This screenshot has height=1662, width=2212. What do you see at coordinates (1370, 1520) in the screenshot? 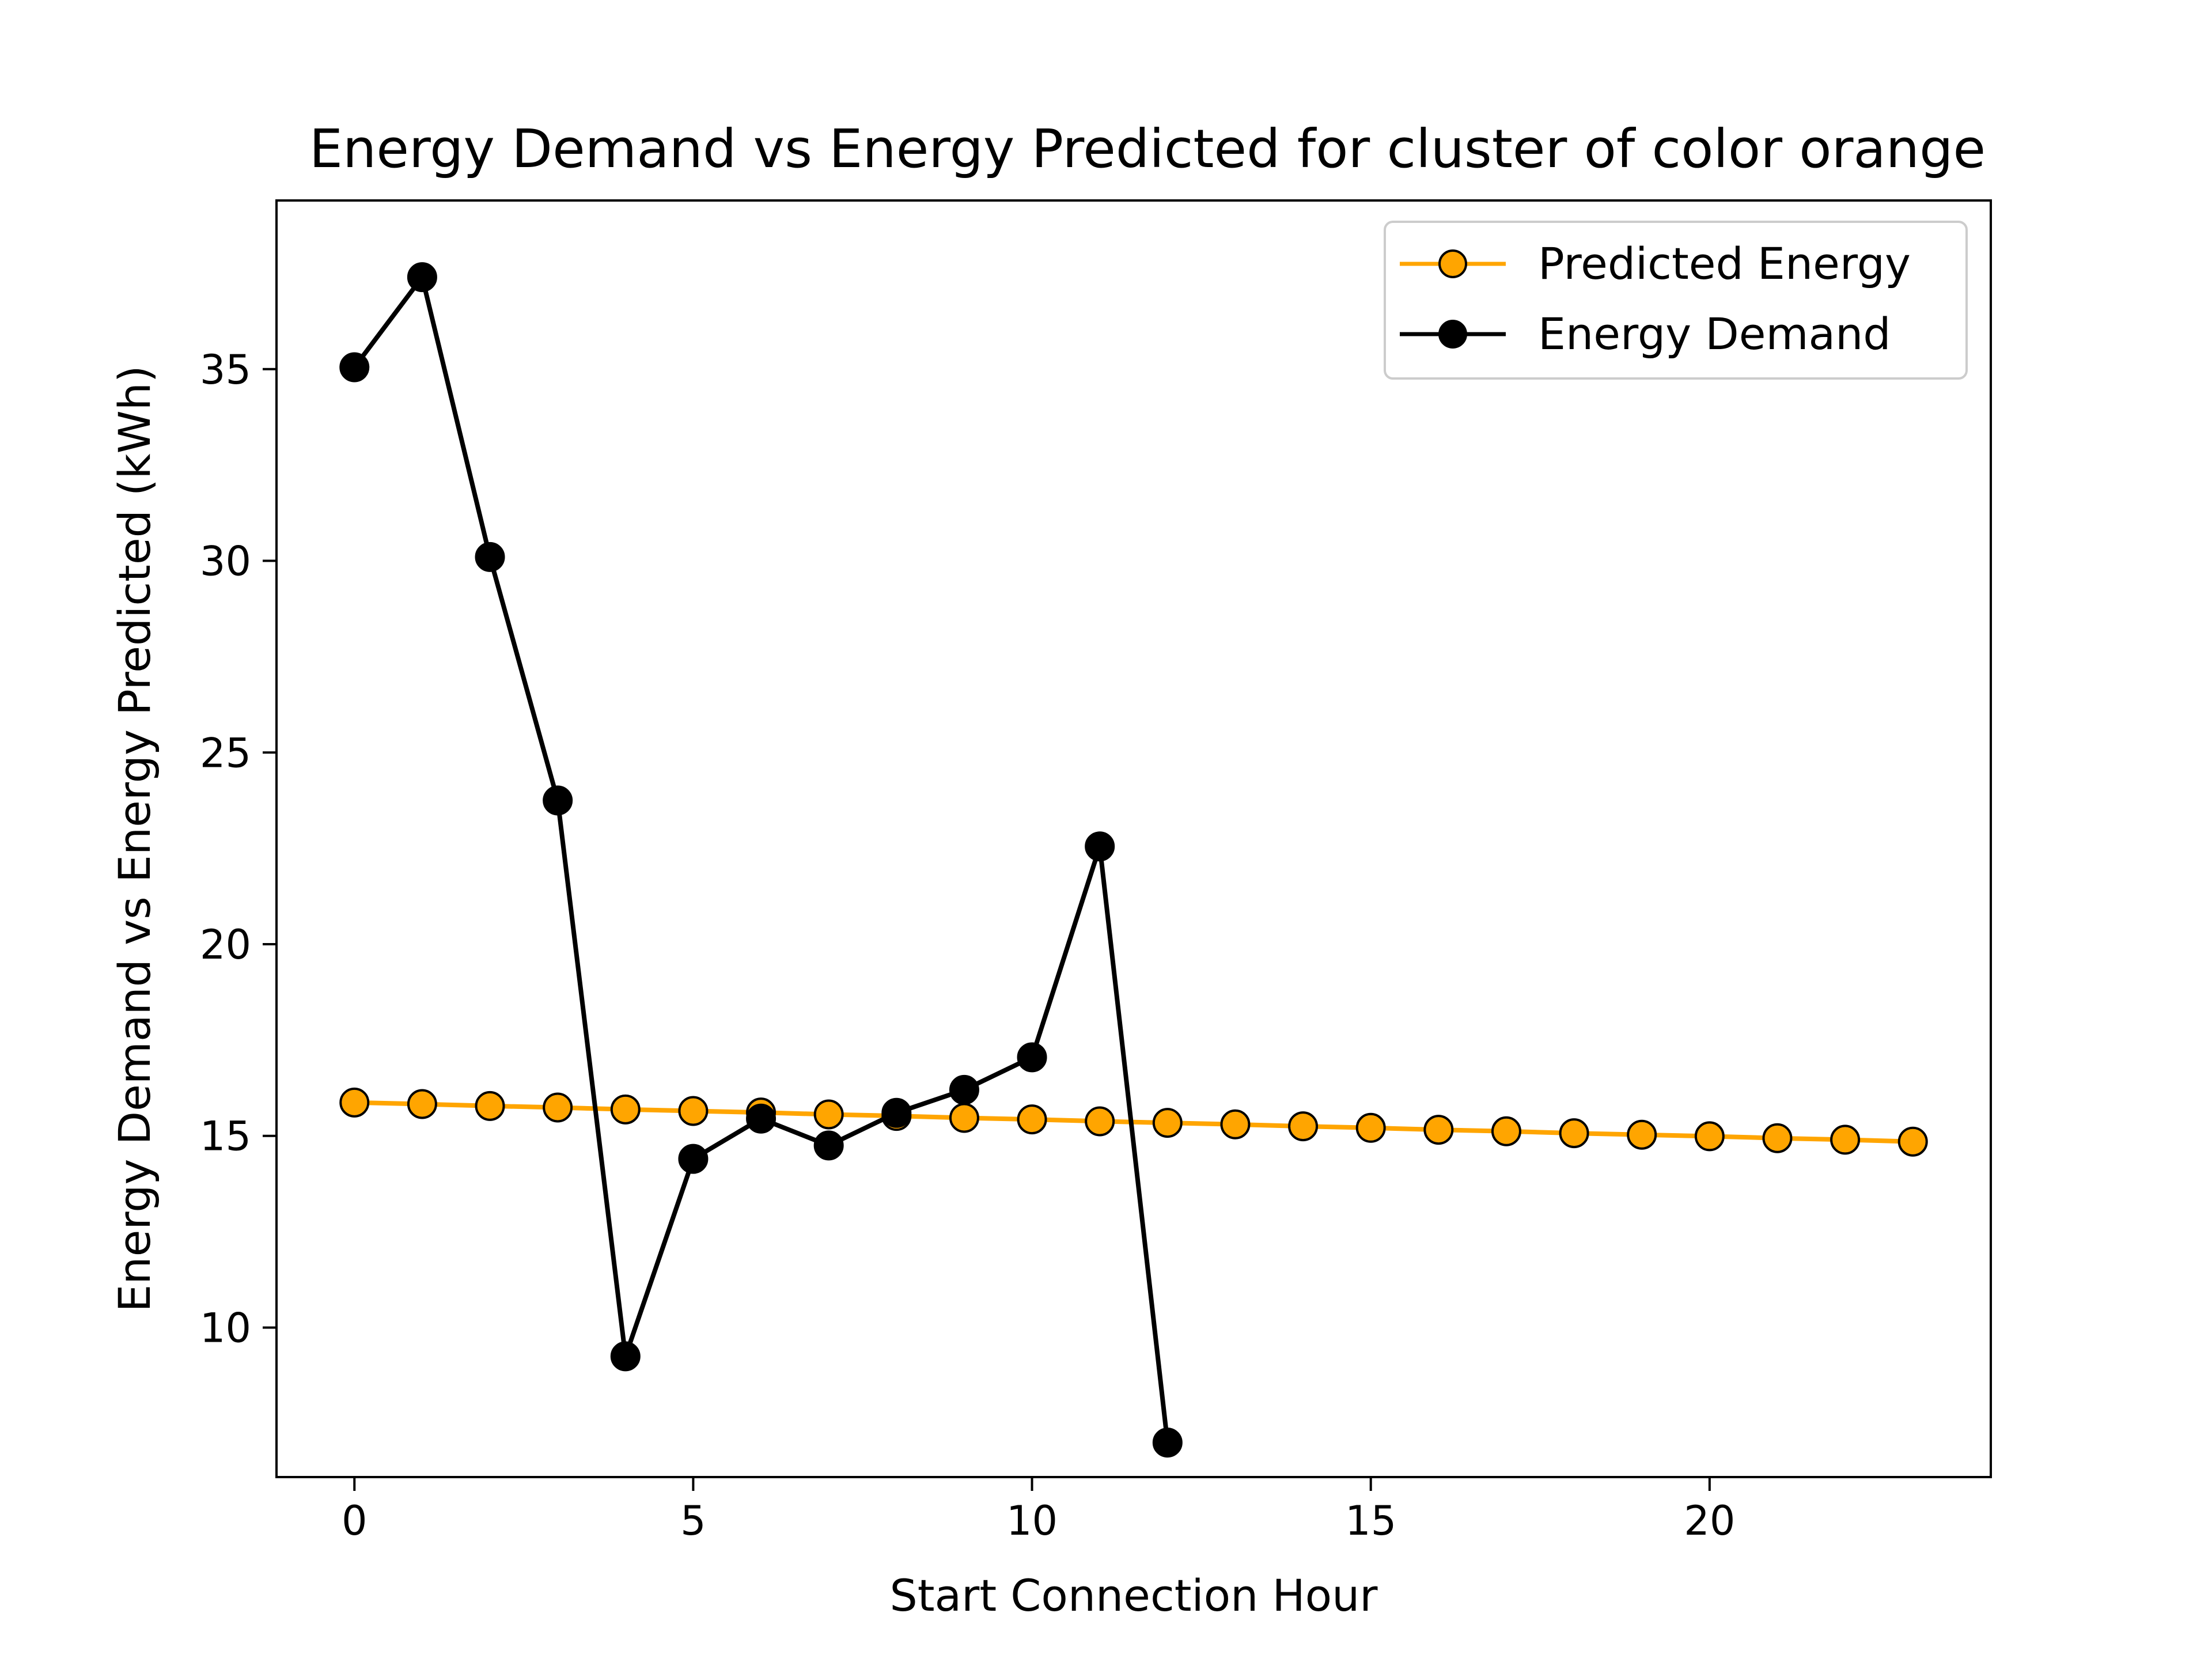
I see `x-tick-label: 15` at bounding box center [1370, 1520].